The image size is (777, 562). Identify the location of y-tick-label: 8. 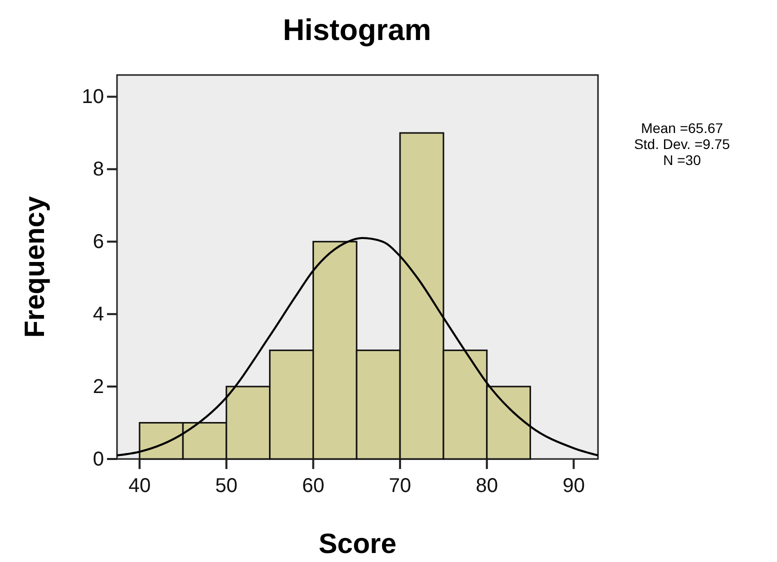
(98, 169).